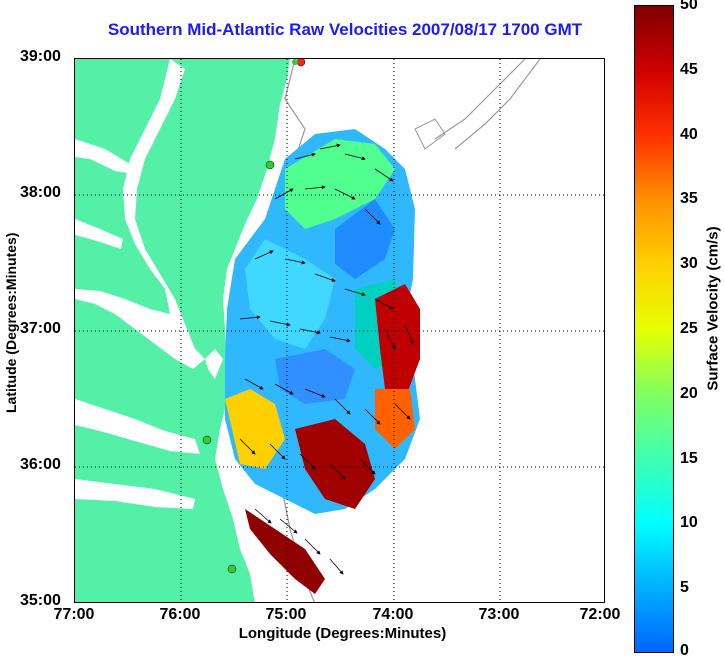 The height and width of the screenshot is (660, 724). I want to click on x-tick-label: 74:00, so click(393, 614).